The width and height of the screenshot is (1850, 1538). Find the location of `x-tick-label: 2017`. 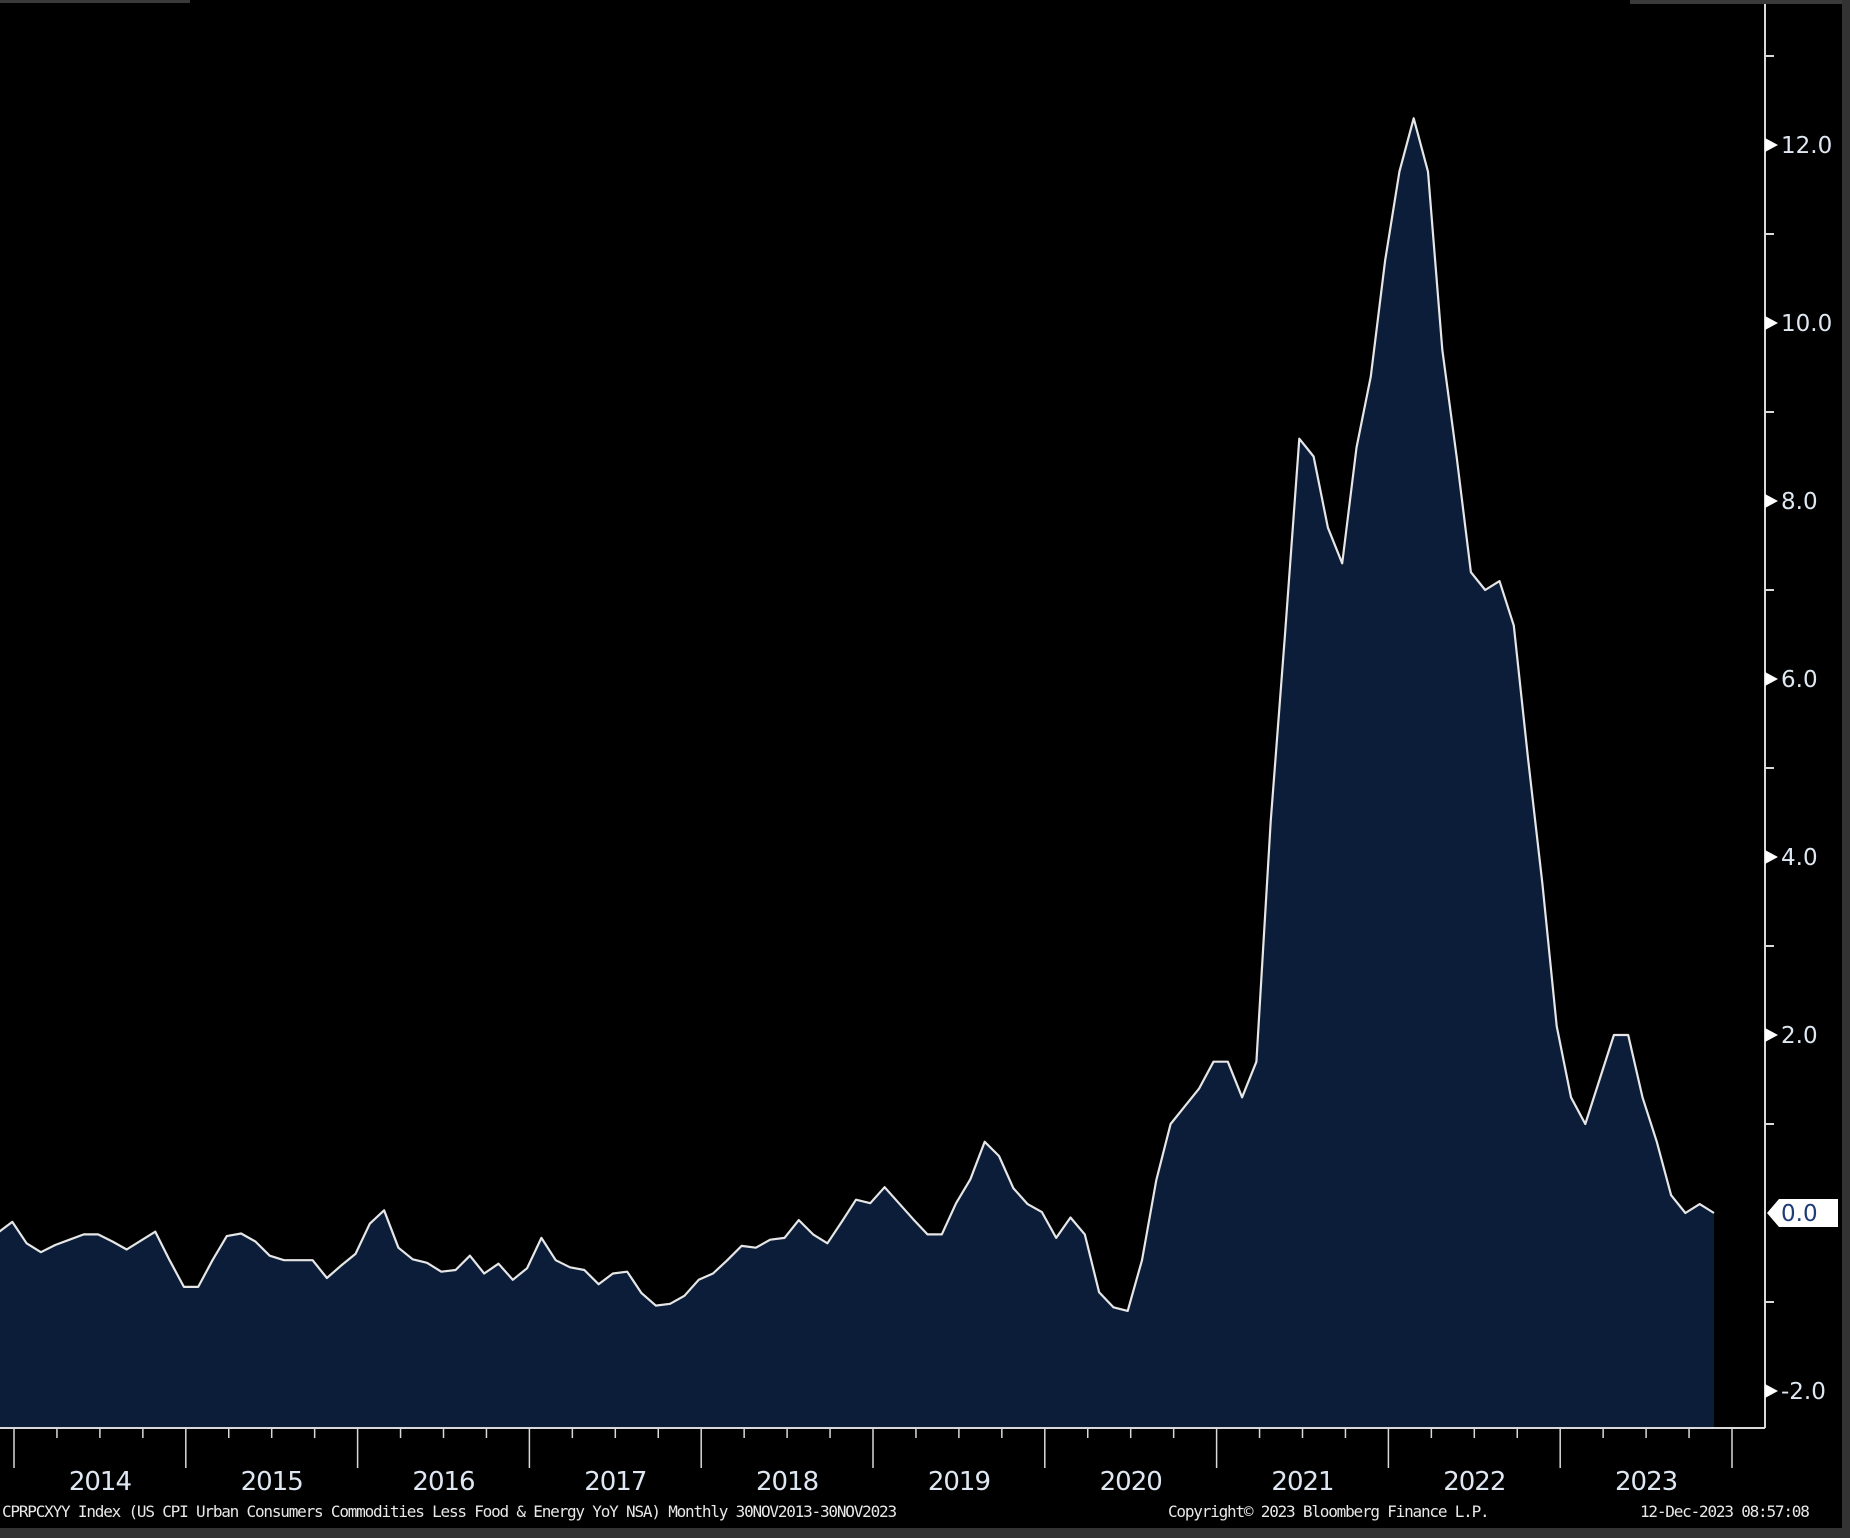

x-tick-label: 2017 is located at coordinates (615, 1482).